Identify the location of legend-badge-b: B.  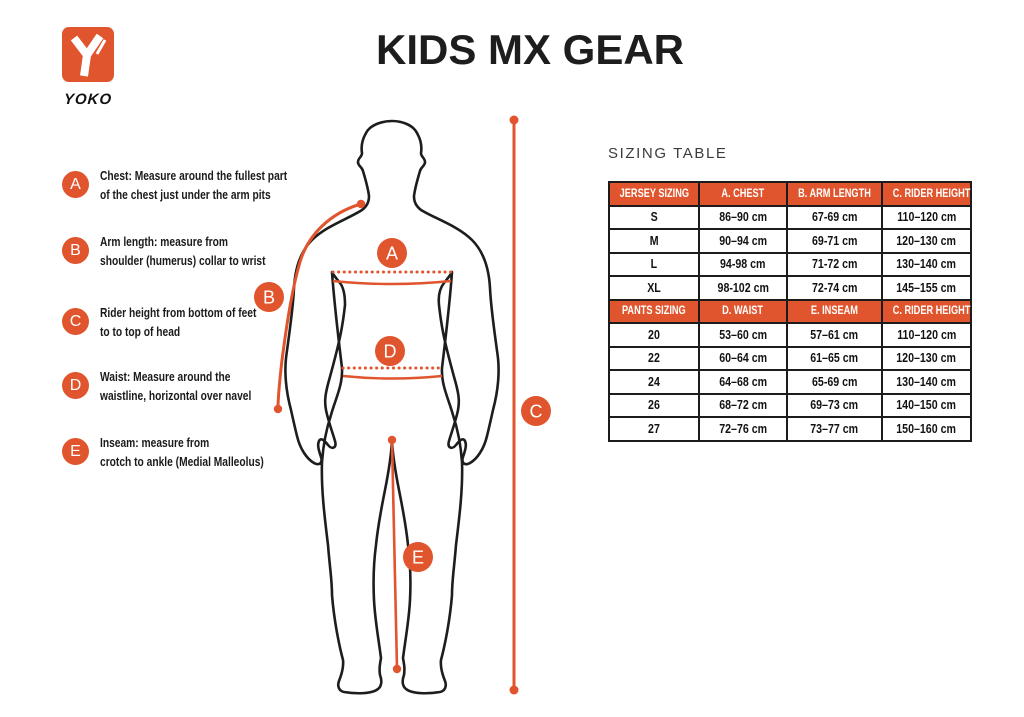
(75, 250).